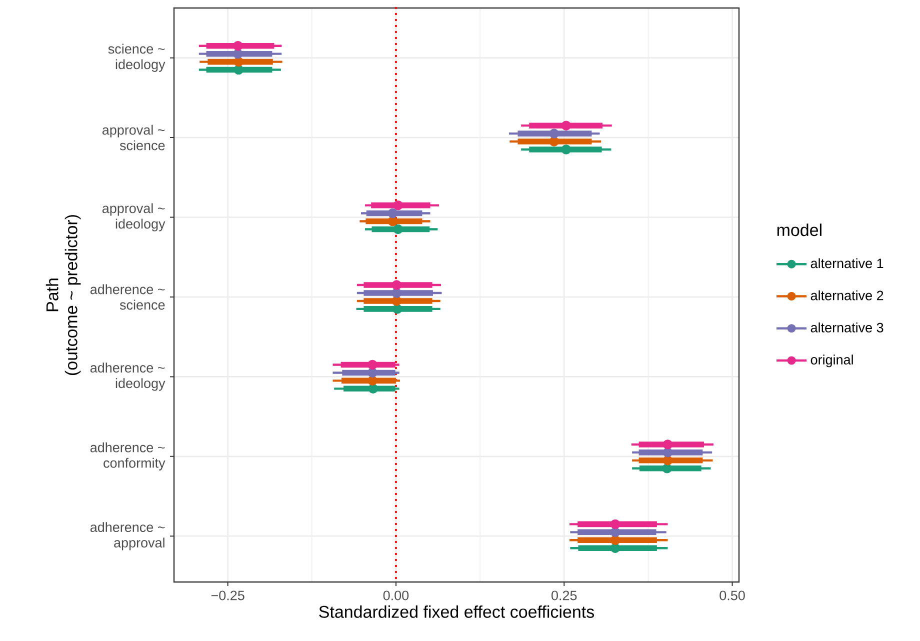 The width and height of the screenshot is (920, 641). I want to click on y-tick-label: approval ~ ideology, so click(134, 217).